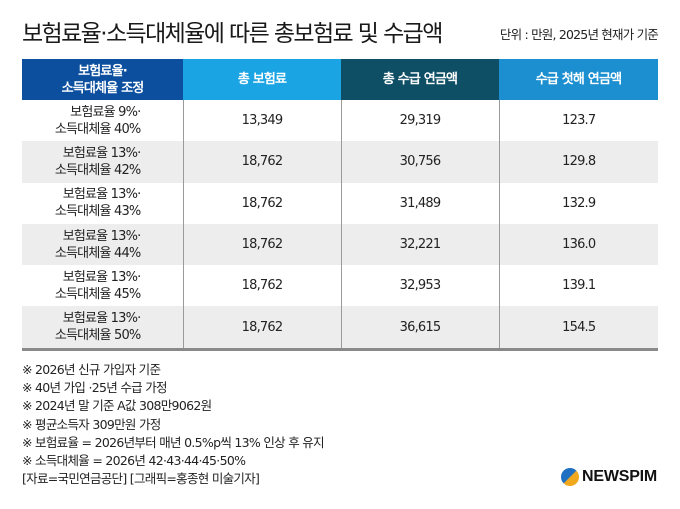 Image resolution: width=680 pixels, height=509 pixels. I want to click on row-label: 보험료율 13%· 소득대체율 50%, so click(102, 328).